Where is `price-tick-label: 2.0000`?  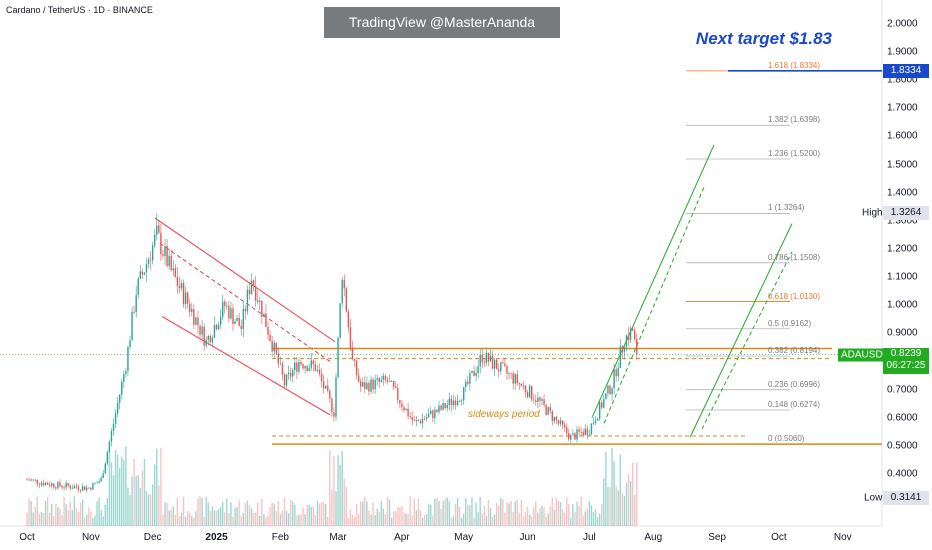 price-tick-label: 2.0000 is located at coordinates (902, 24).